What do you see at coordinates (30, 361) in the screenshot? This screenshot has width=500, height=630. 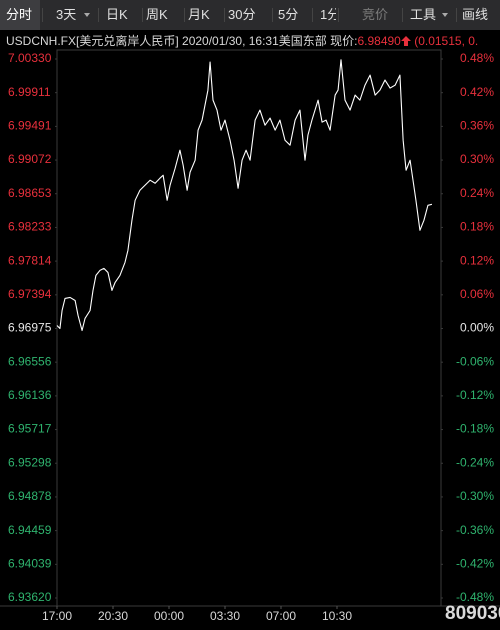 I see `y-tick-label: 6.96556` at bounding box center [30, 361].